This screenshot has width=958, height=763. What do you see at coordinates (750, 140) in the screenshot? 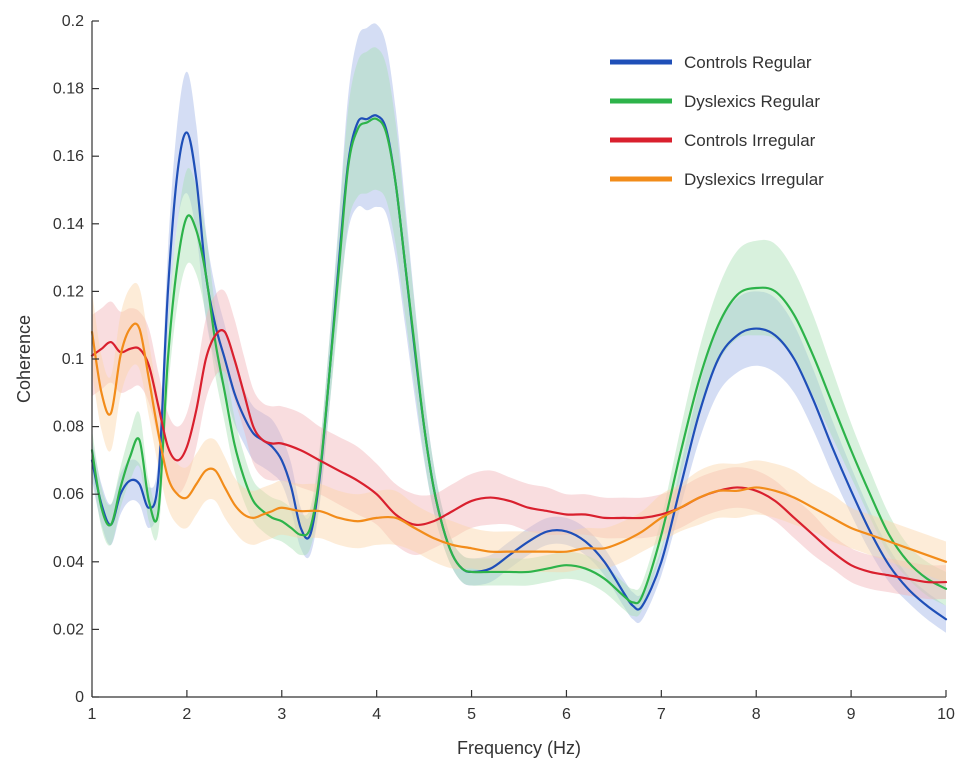
I see `legend-label: Controls Irregular` at bounding box center [750, 140].